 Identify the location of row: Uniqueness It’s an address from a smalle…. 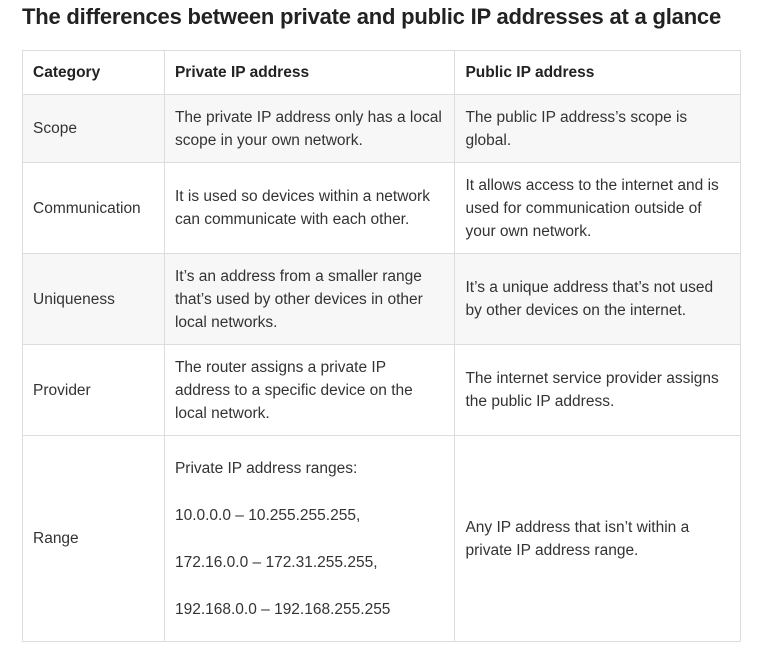
(381, 299).